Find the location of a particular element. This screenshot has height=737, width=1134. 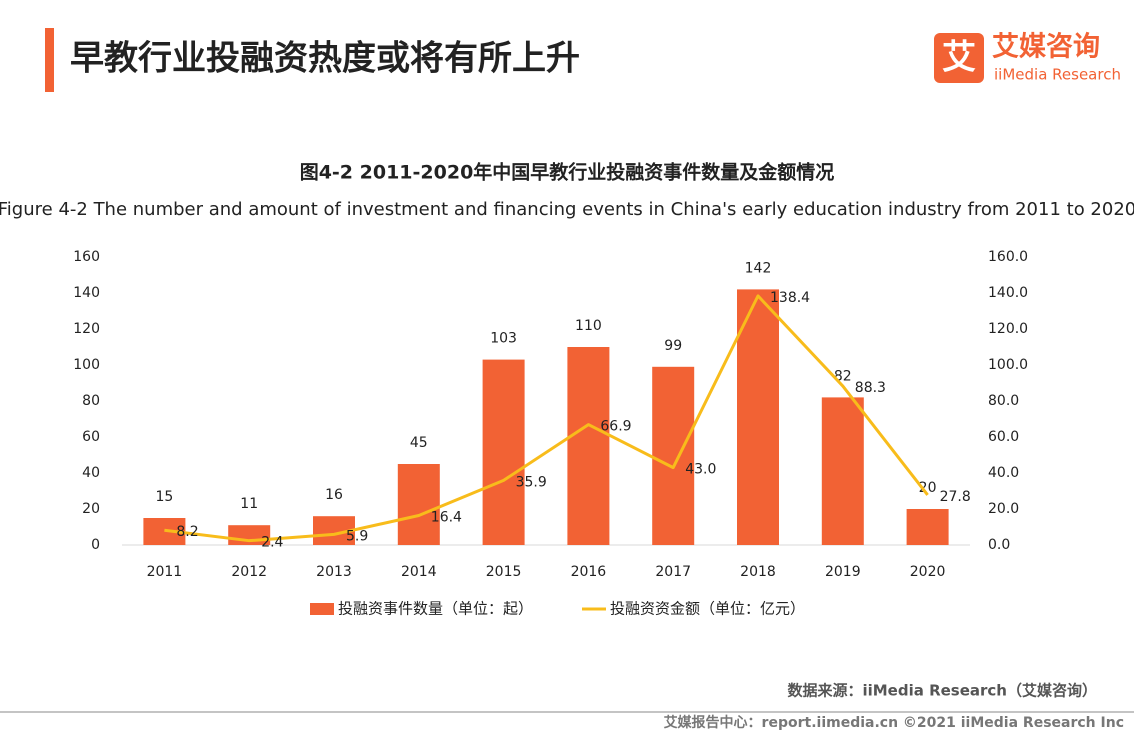

logo-en: iiMedia Research is located at coordinates (1057, 75).